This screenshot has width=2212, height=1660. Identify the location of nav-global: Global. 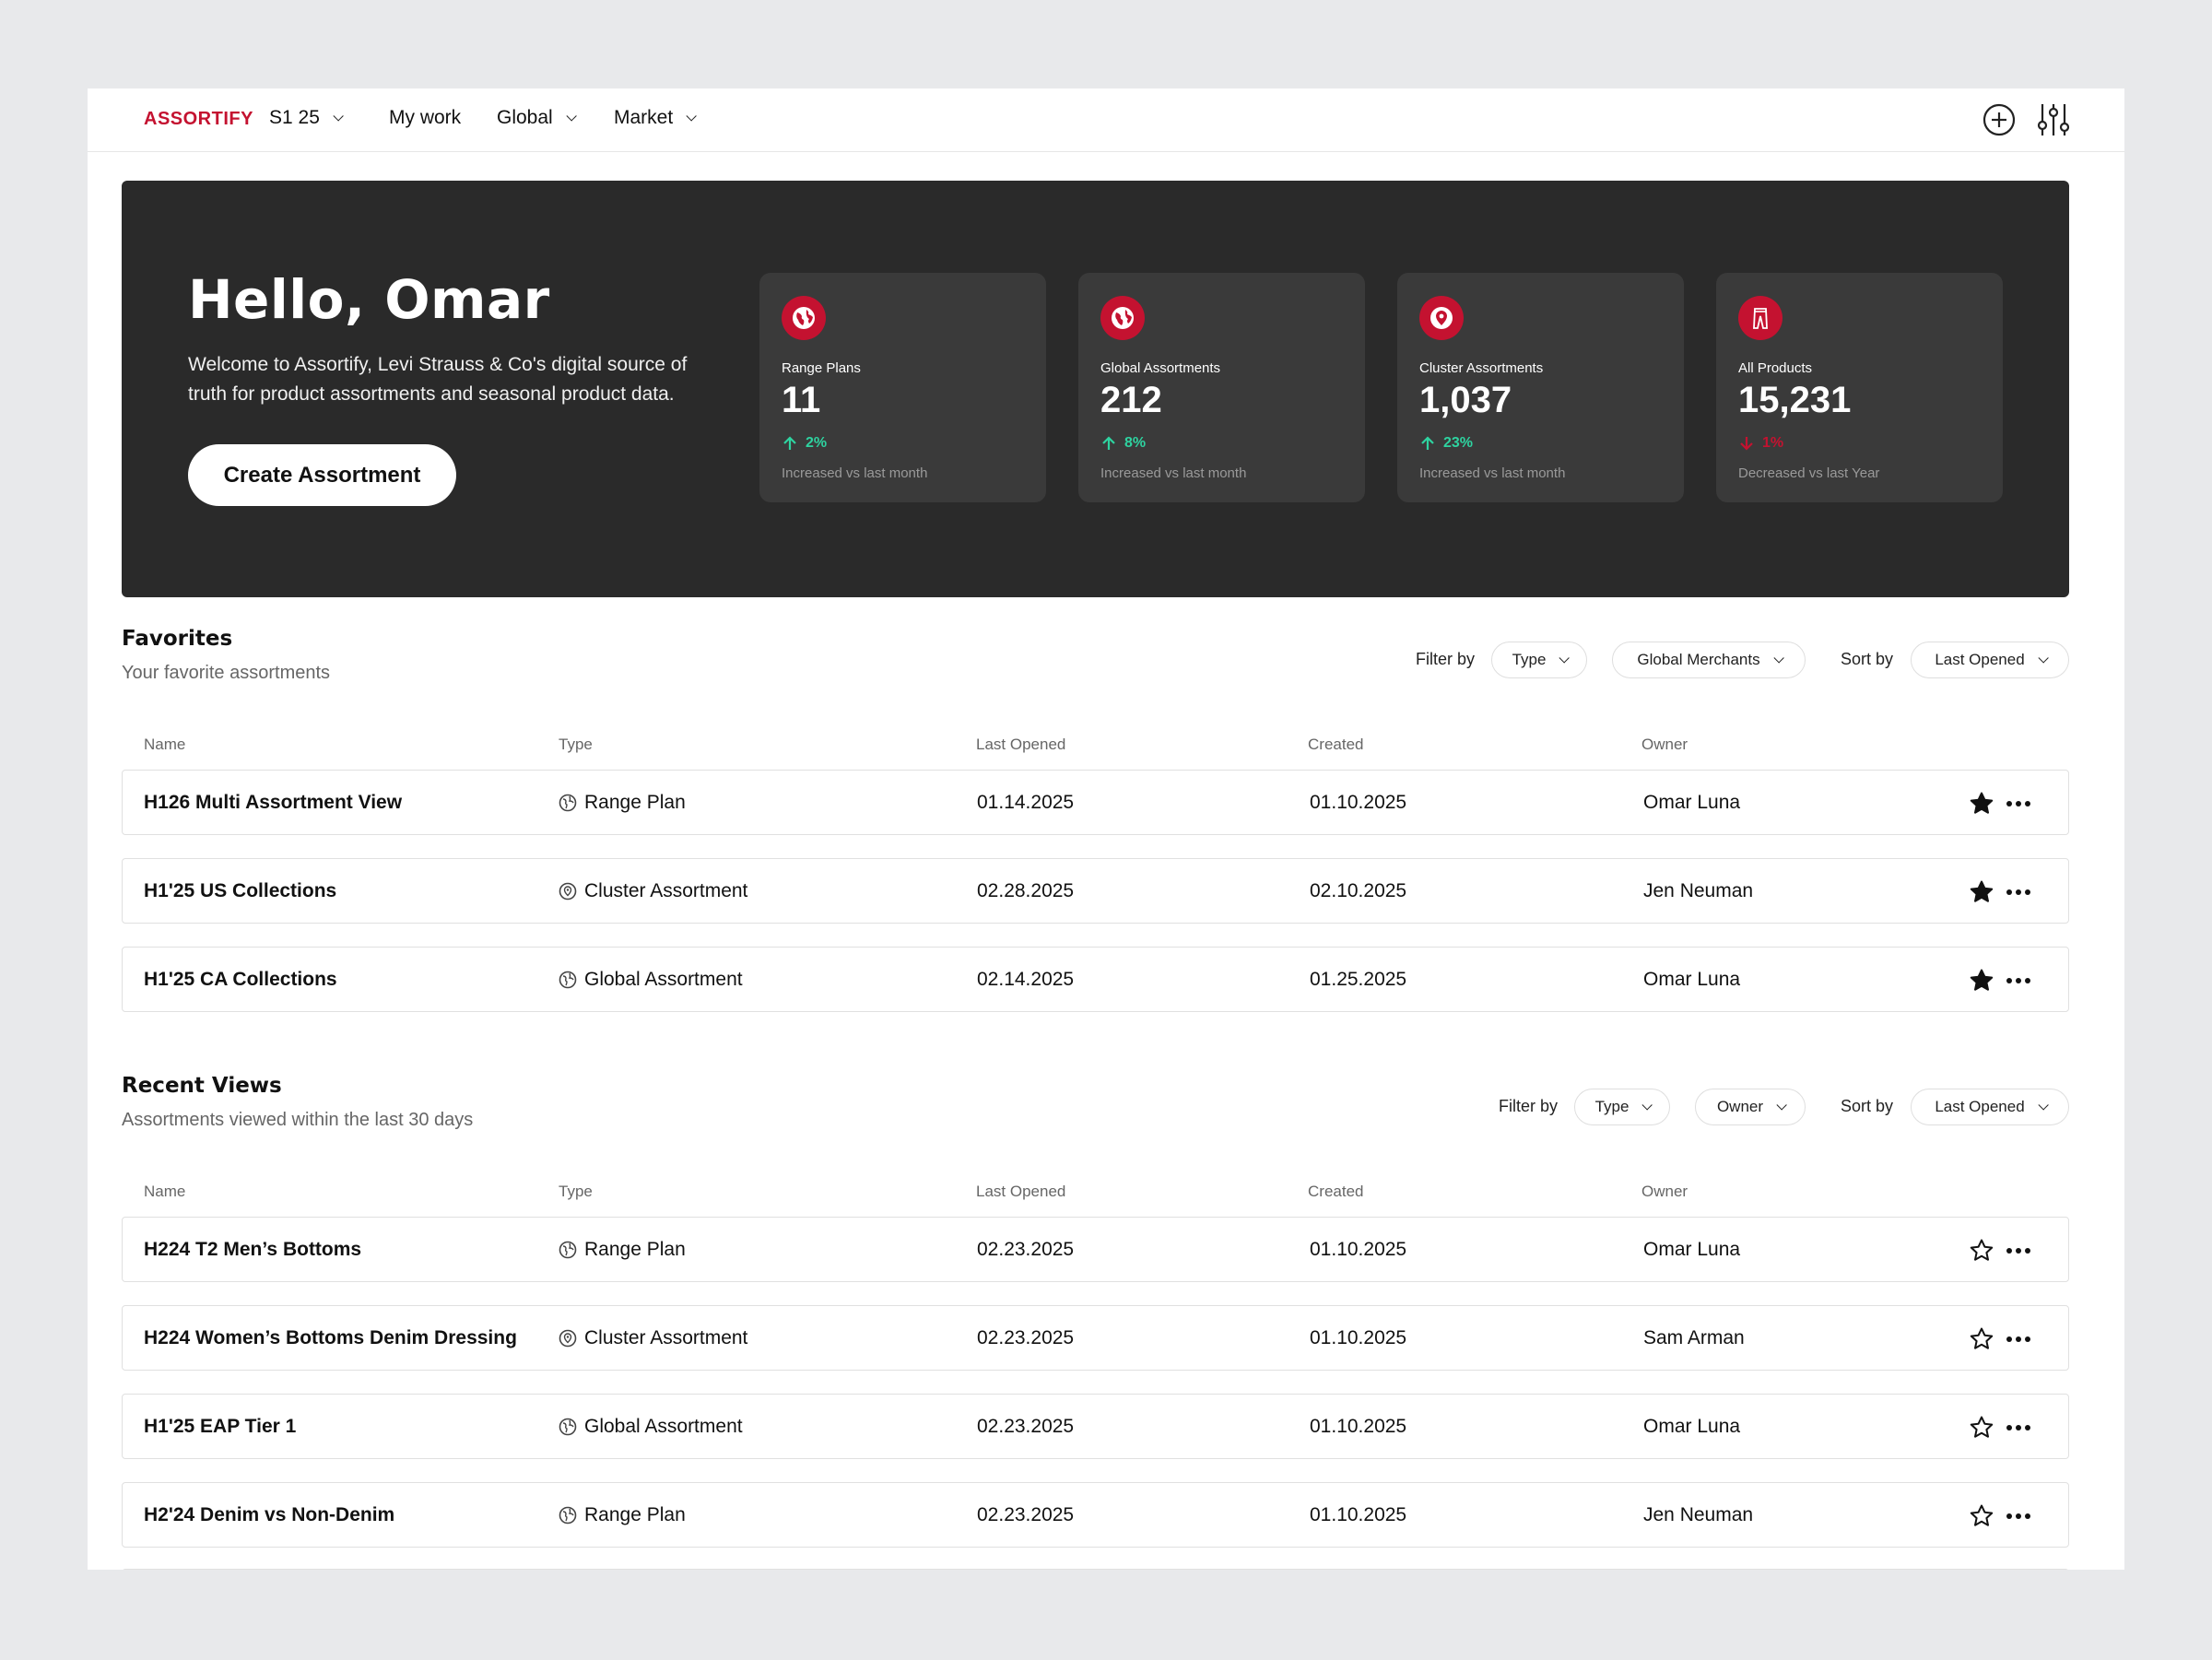
(537, 118).